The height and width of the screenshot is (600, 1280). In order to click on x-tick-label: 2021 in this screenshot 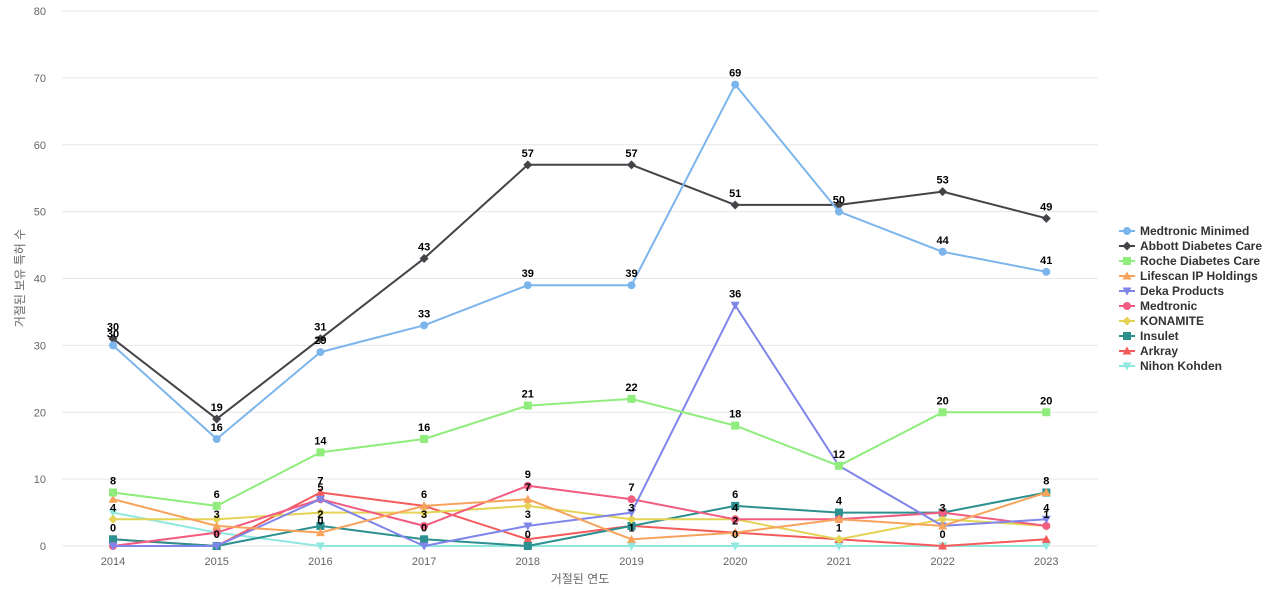, I will do `click(839, 562)`.